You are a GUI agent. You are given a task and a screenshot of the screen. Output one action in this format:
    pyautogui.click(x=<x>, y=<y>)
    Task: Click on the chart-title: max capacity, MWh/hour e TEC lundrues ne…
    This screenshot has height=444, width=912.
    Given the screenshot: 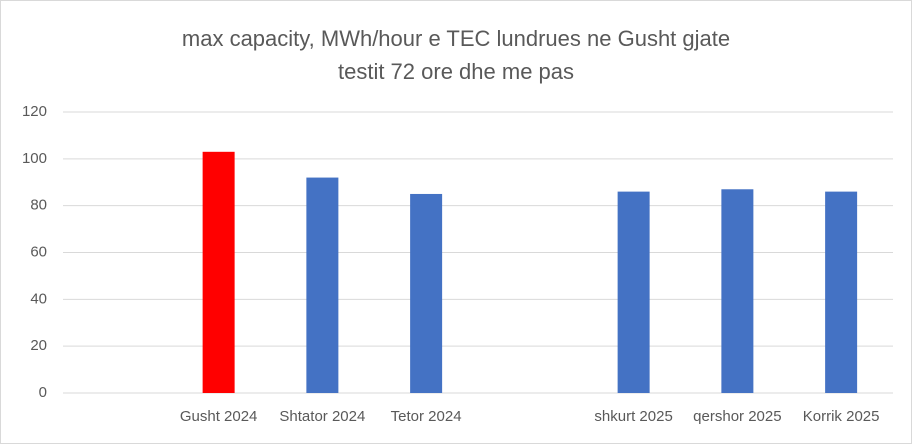 What is the action you would take?
    pyautogui.click(x=456, y=38)
    